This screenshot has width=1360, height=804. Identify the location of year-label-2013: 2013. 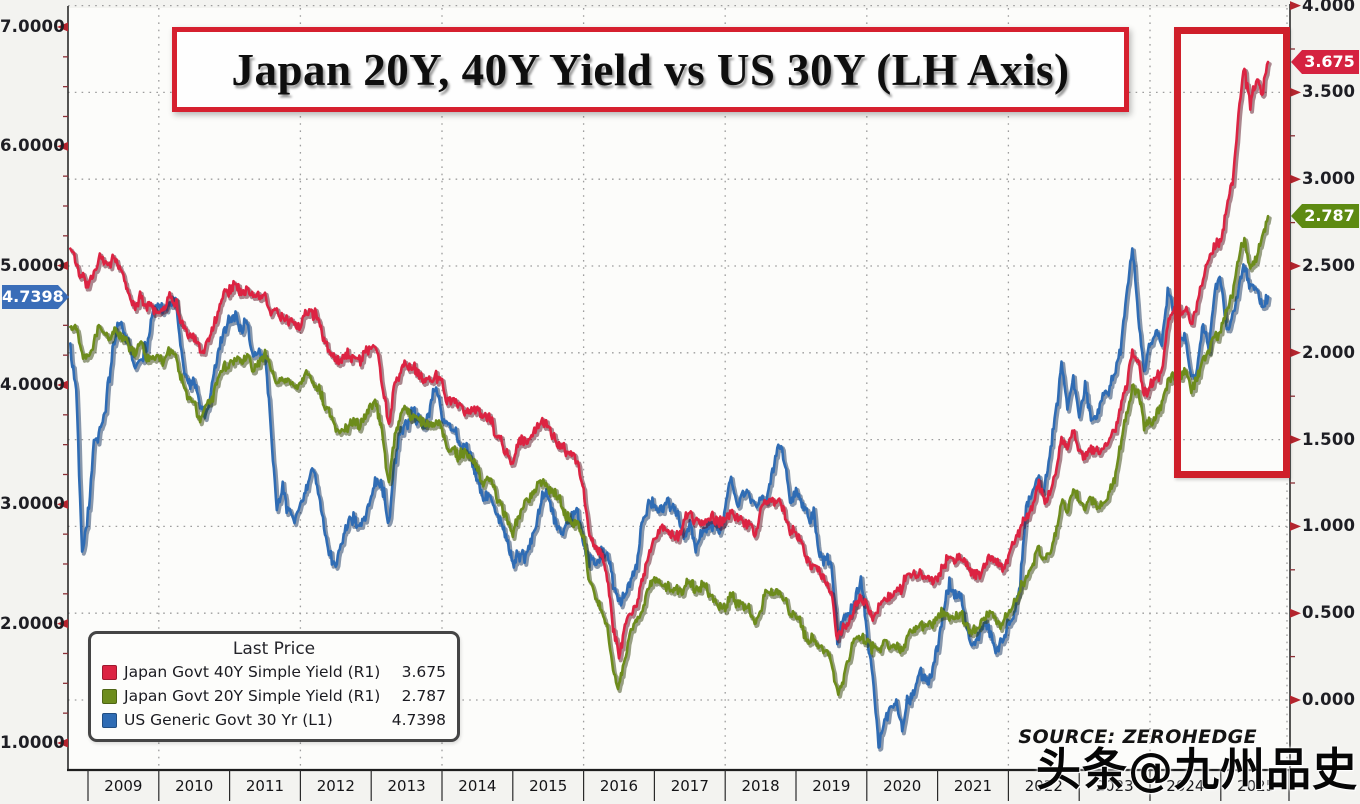
(406, 786).